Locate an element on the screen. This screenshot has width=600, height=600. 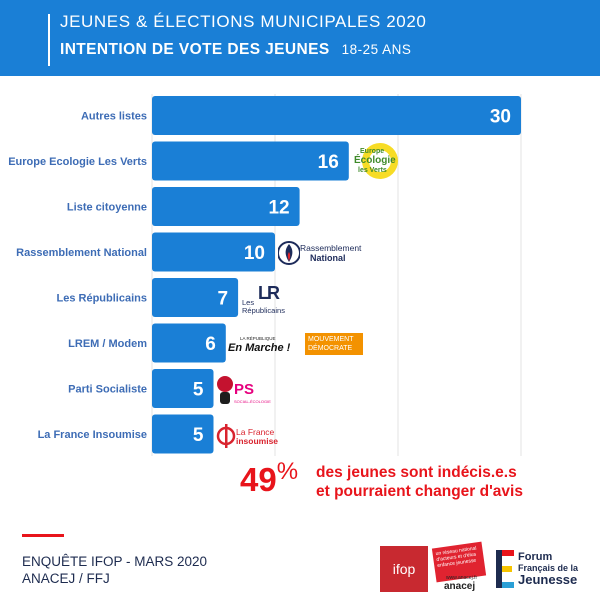
lr-logo: LR Les Républicains is located at coordinates (273, 300).